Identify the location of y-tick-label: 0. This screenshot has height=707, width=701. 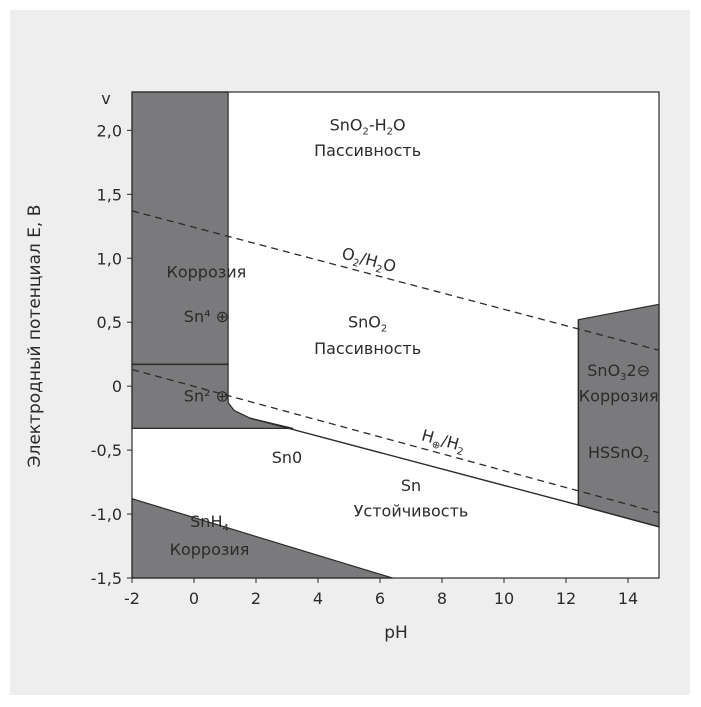
(117, 386).